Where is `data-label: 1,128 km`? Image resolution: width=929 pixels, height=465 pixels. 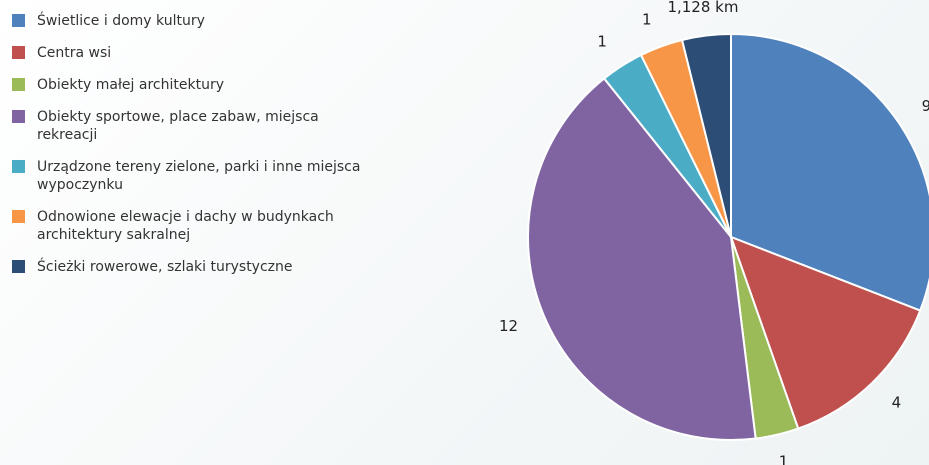
data-label: 1,128 km is located at coordinates (702, 8).